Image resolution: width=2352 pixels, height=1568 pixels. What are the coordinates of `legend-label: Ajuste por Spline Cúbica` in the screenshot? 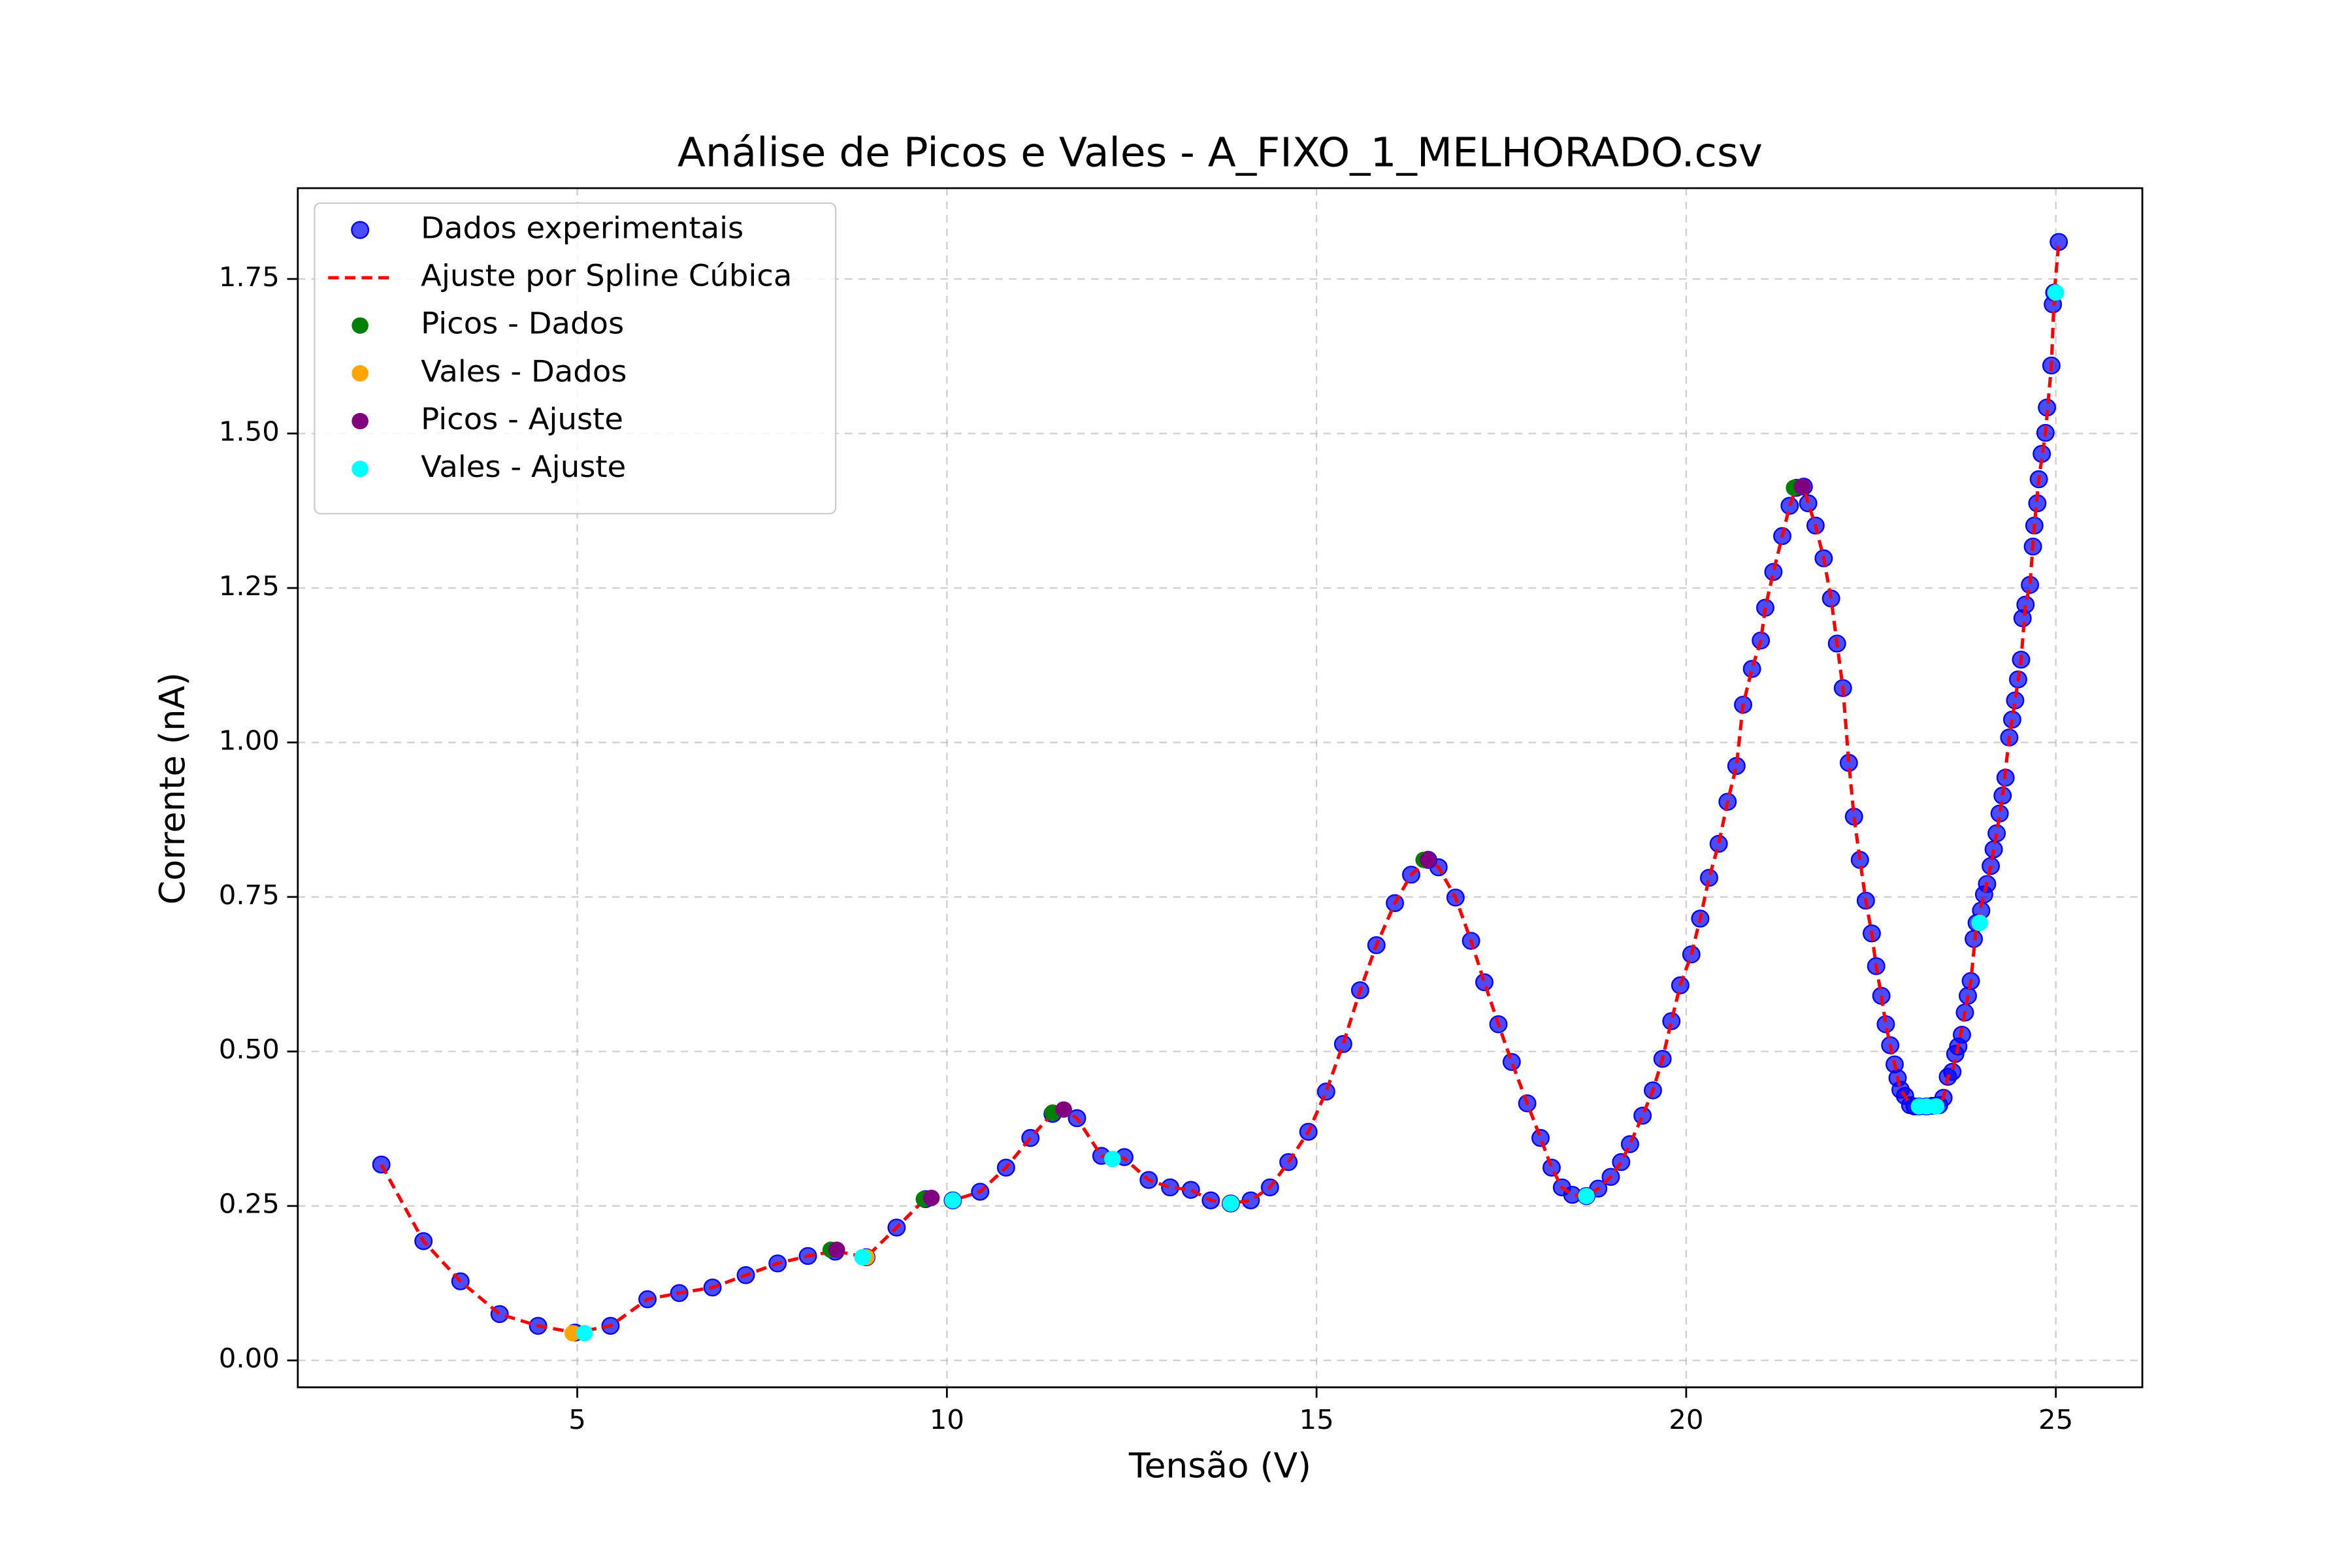 It's located at (606, 275).